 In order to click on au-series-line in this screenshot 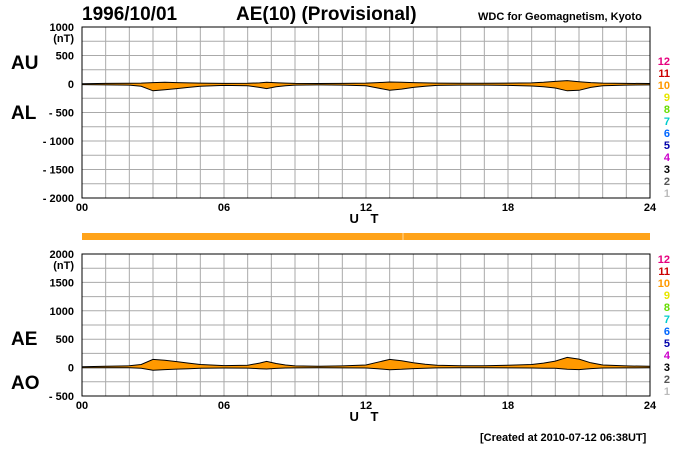, I will do `click(366, 82)`.